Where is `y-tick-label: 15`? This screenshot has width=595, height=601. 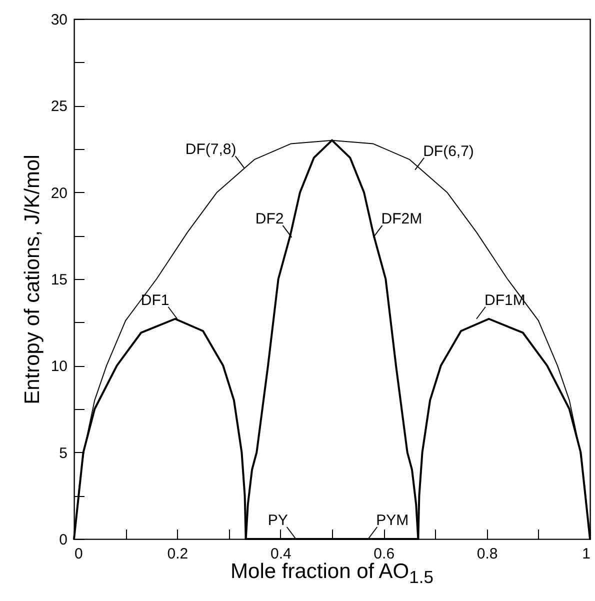 y-tick-label: 15 is located at coordinates (59, 280).